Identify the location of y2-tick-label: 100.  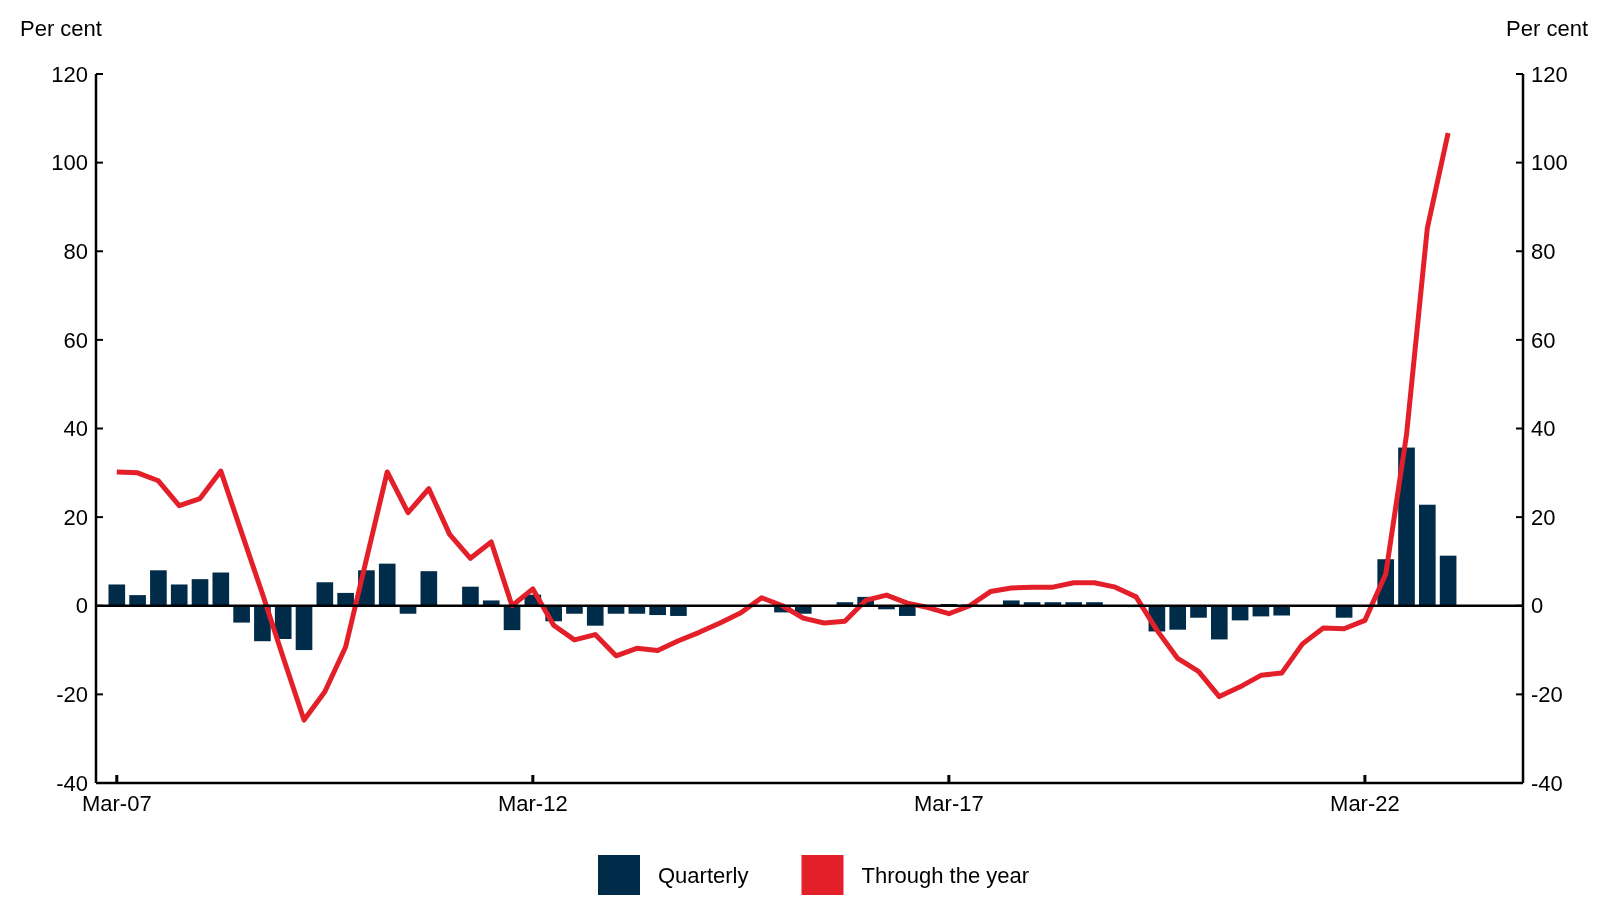
(1549, 163).